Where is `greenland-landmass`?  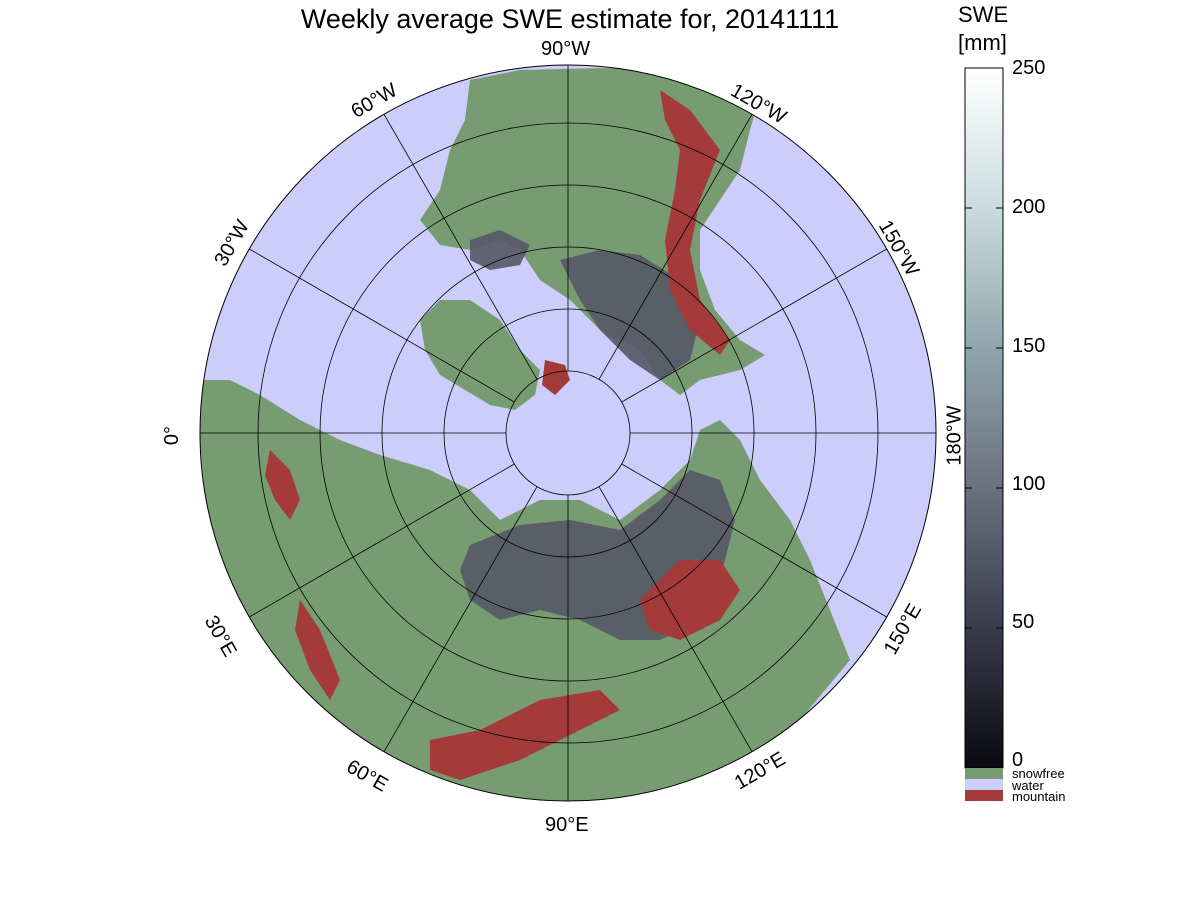 greenland-landmass is located at coordinates (480, 355).